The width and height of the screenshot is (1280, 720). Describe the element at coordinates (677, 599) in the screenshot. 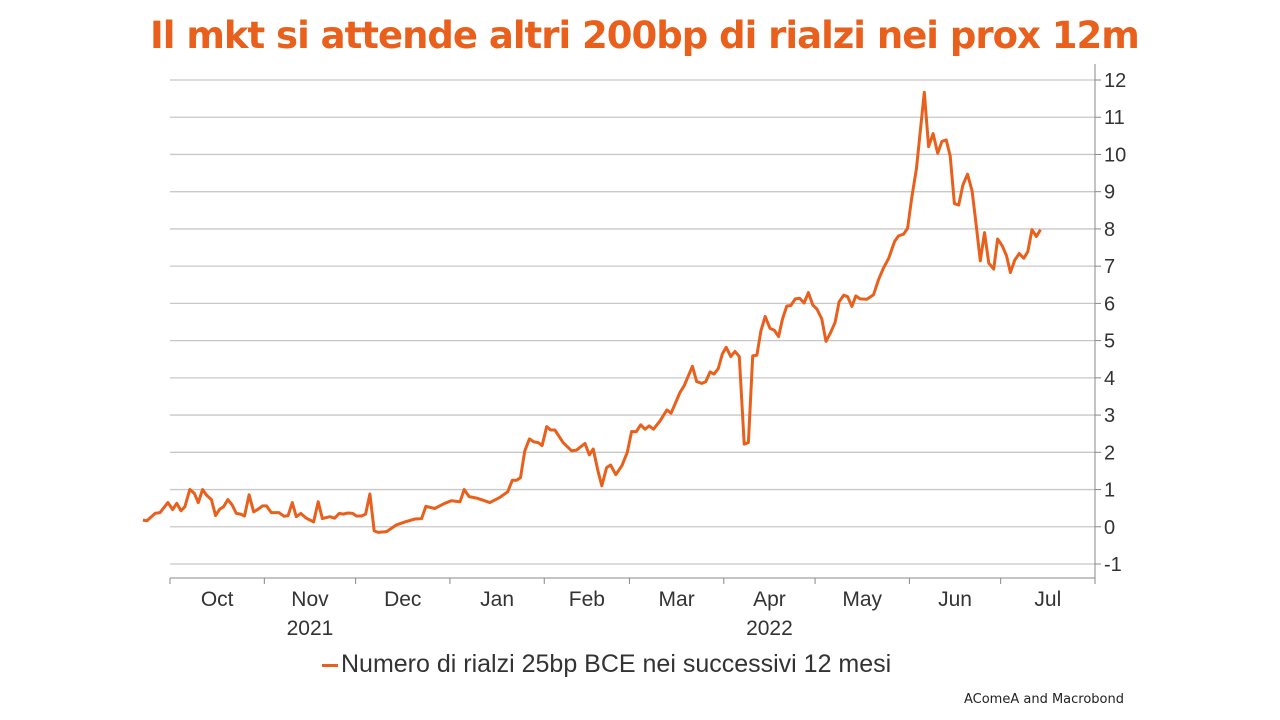

I see `x-tick-label: Mar` at that location.